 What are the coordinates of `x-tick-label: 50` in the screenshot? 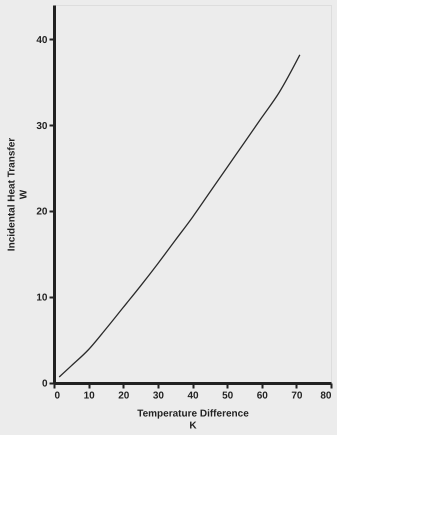 It's located at (228, 396).